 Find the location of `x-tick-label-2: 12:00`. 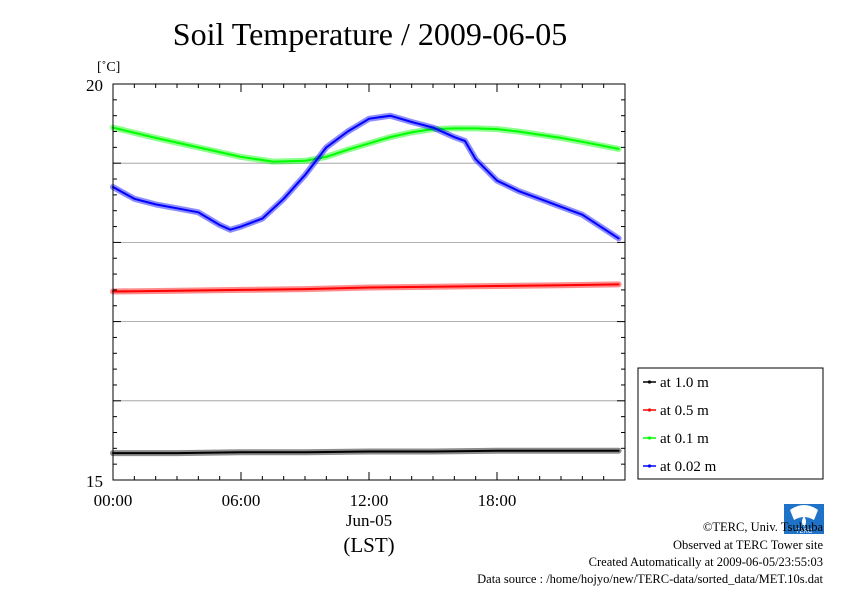

x-tick-label-2: 12:00 is located at coordinates (369, 500).